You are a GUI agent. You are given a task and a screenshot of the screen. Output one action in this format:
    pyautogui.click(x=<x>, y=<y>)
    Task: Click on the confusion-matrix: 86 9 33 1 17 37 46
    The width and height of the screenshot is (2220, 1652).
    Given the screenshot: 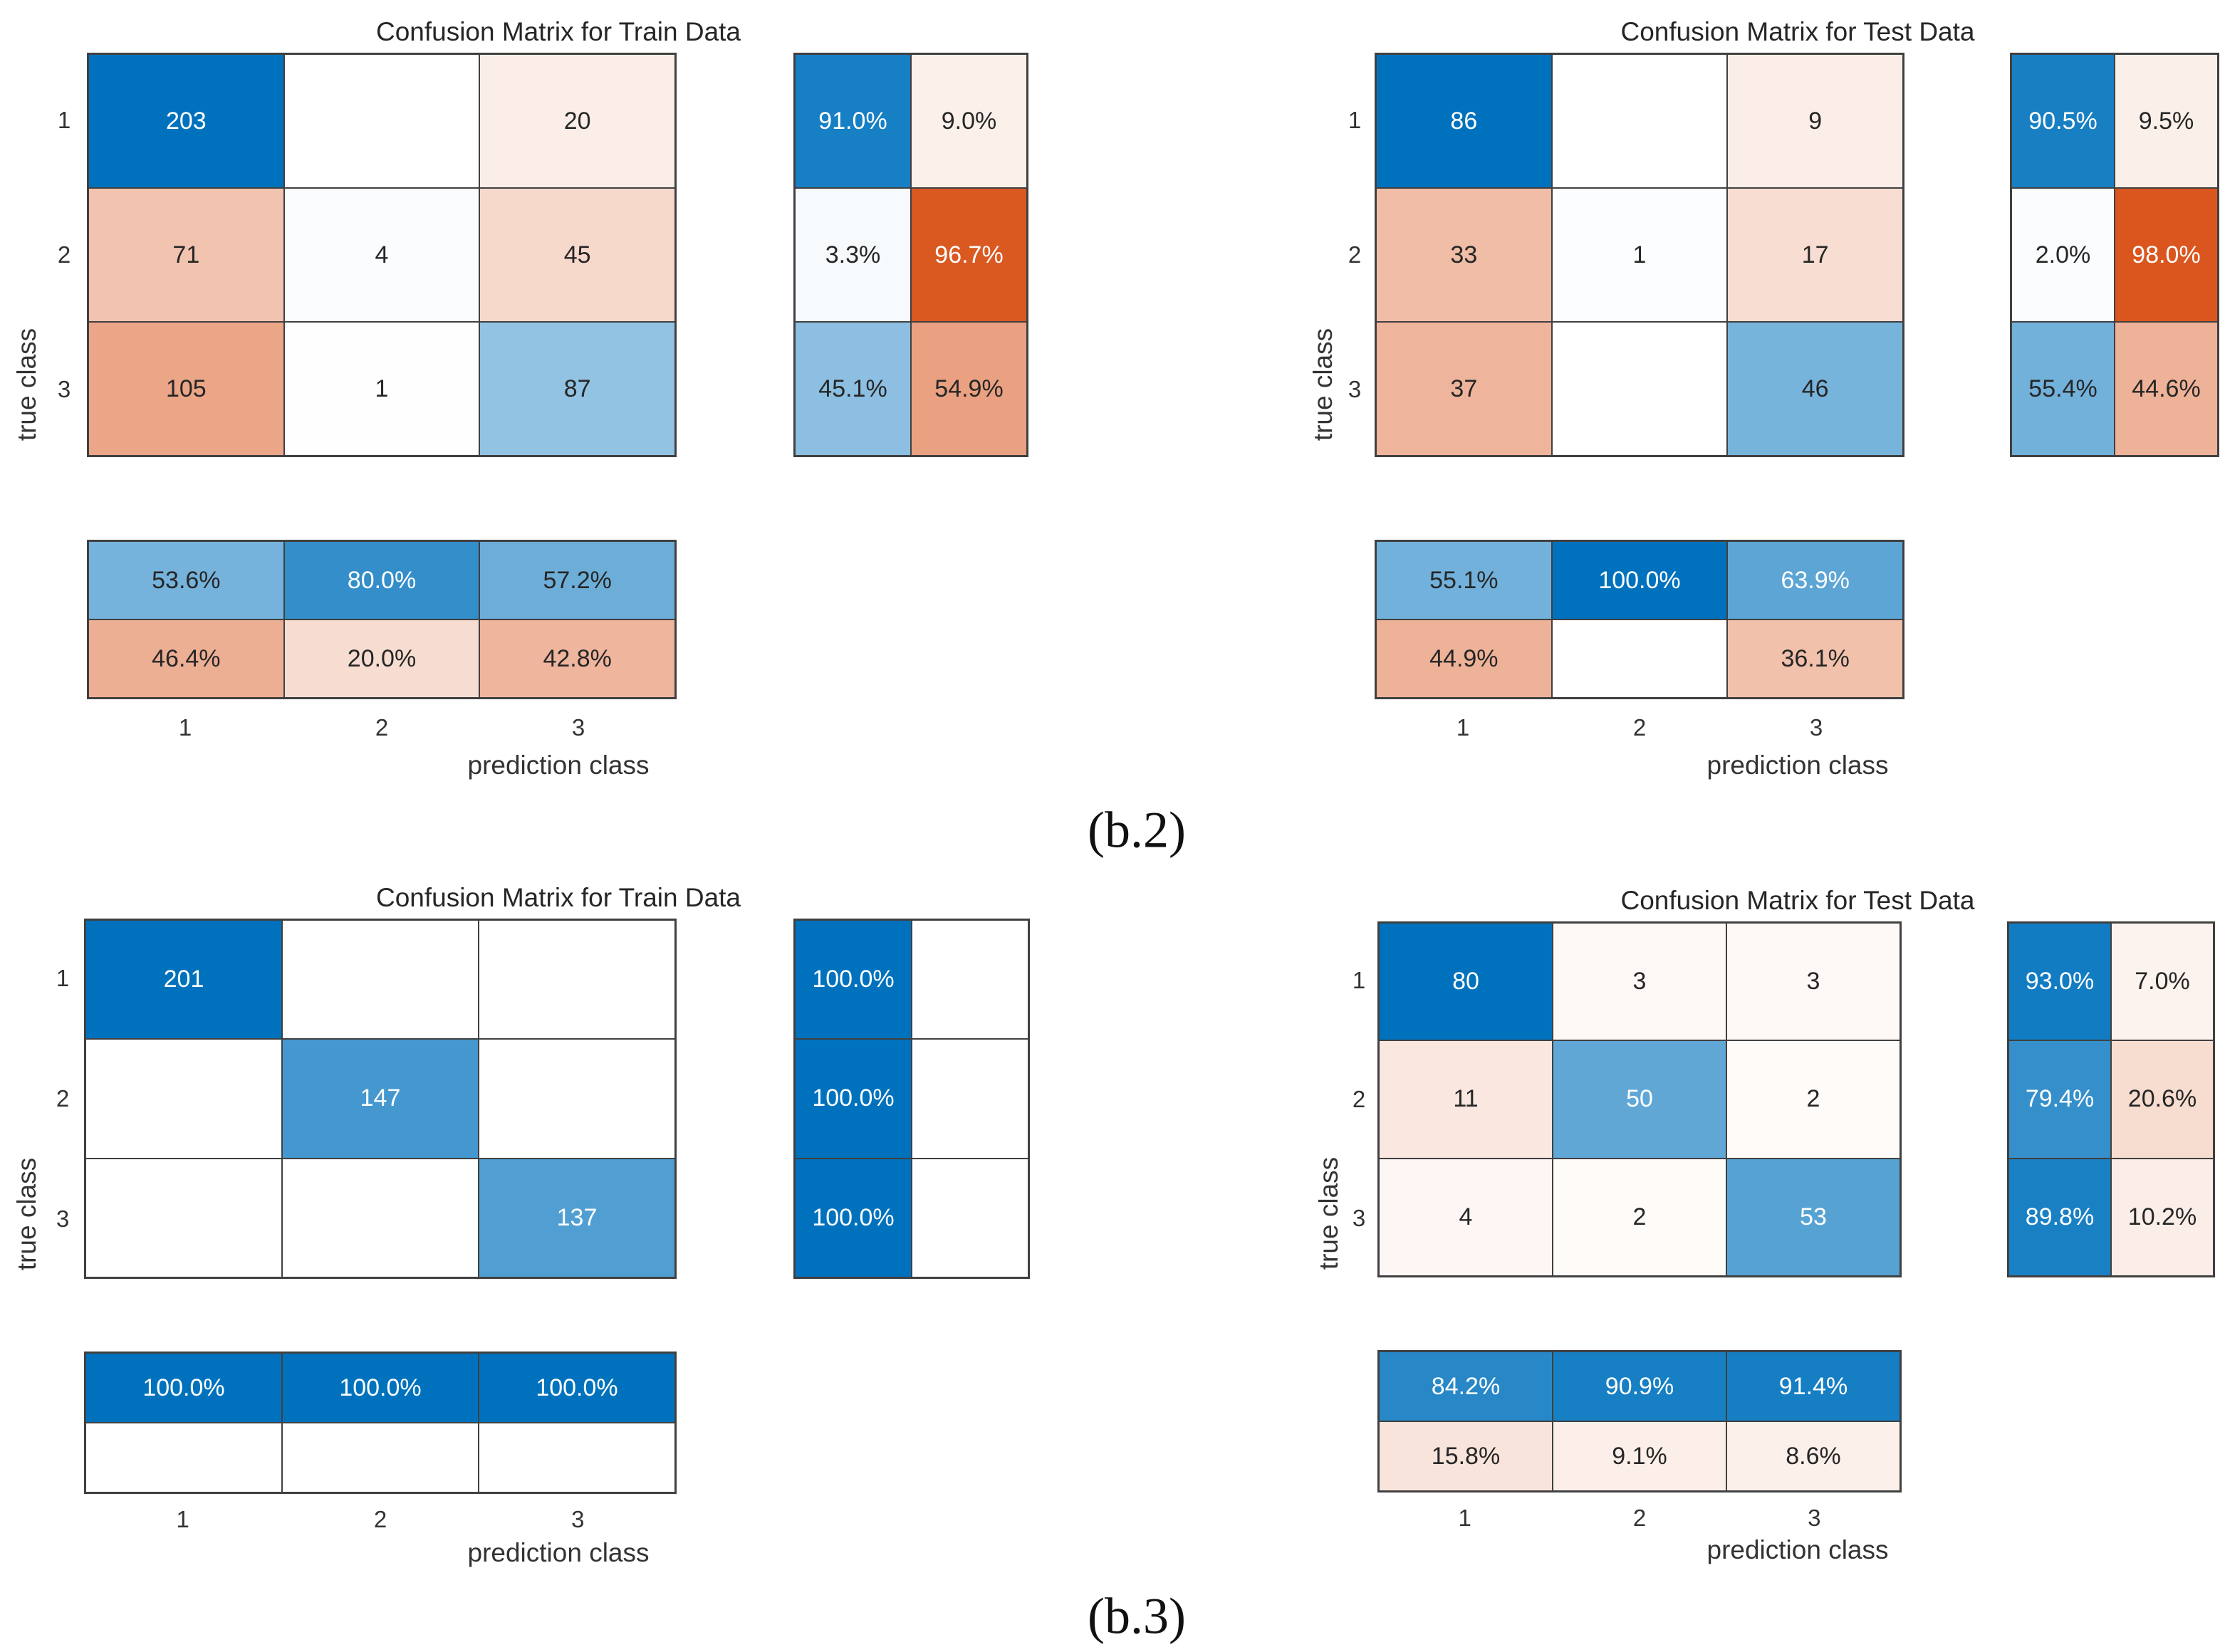 What is the action you would take?
    pyautogui.click(x=1639, y=255)
    